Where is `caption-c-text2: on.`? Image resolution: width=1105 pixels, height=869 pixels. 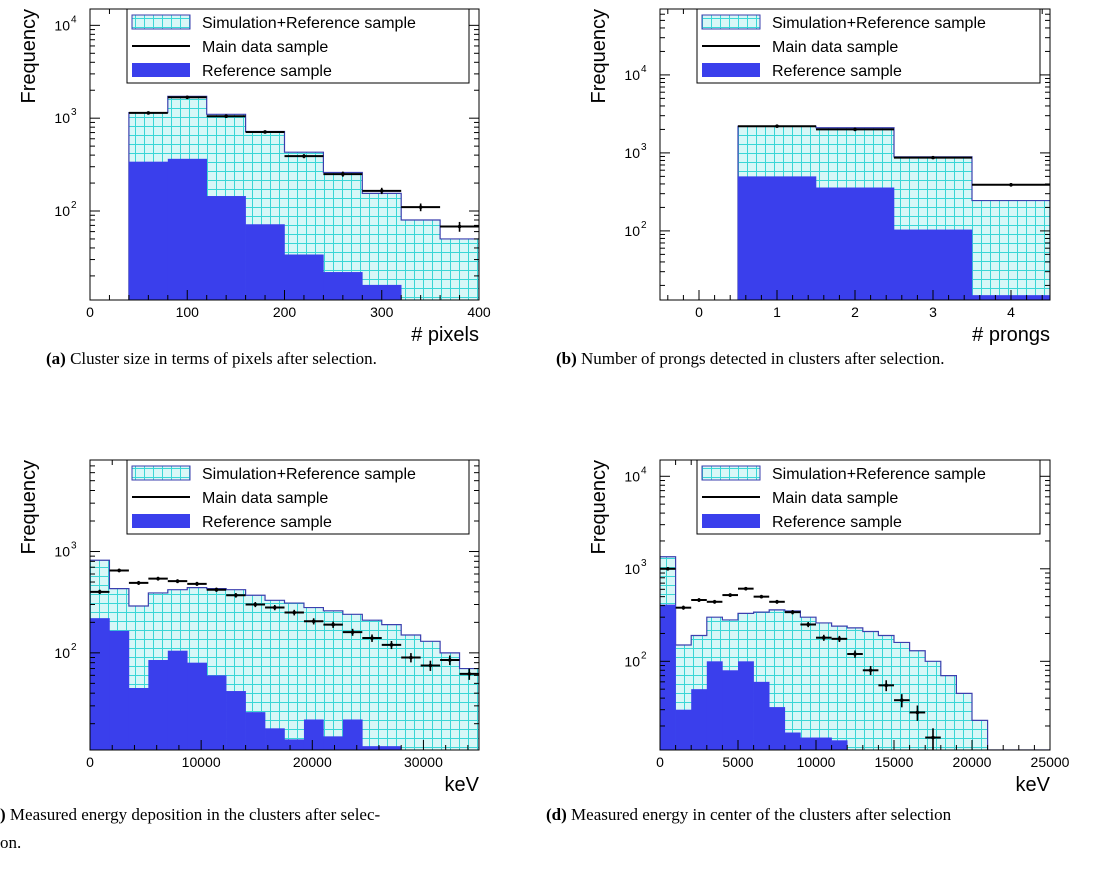 caption-c-text2: on. is located at coordinates (11, 842).